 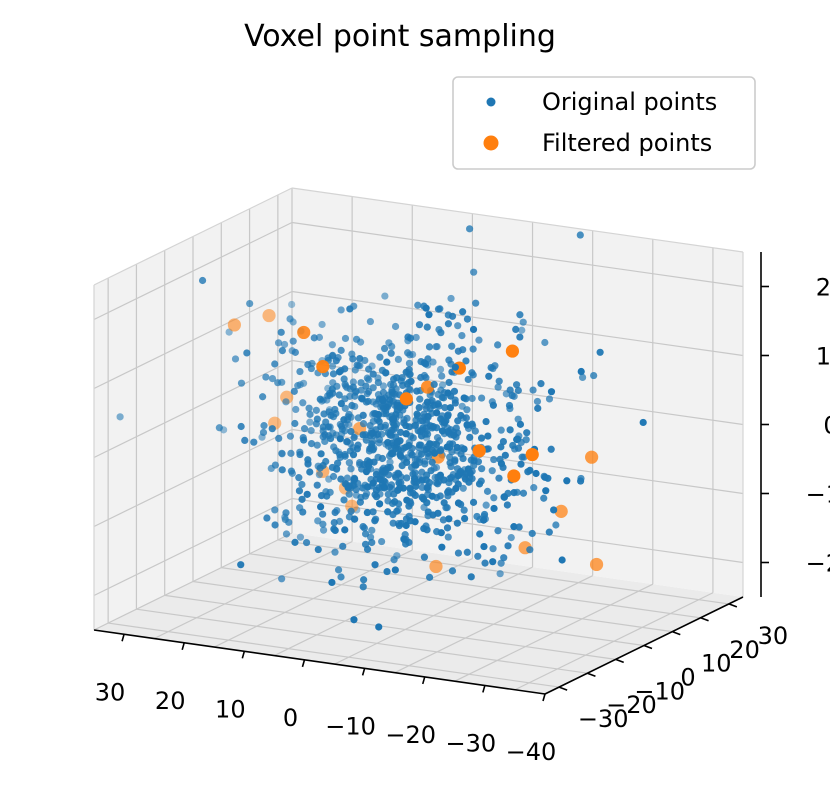 I want to click on x-tick-label: 10, so click(x=230, y=709).